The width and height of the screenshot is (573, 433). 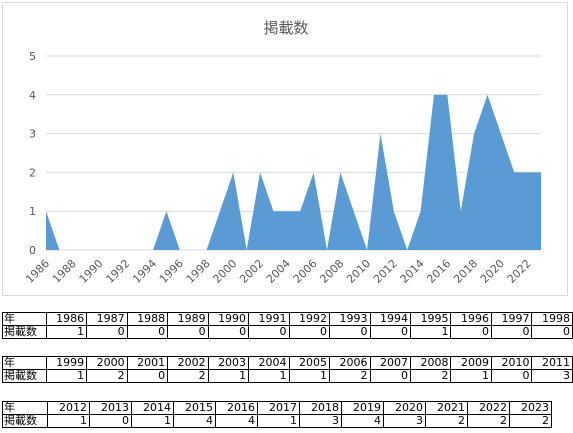 I want to click on x-tick-label: 1998, so click(x=198, y=271).